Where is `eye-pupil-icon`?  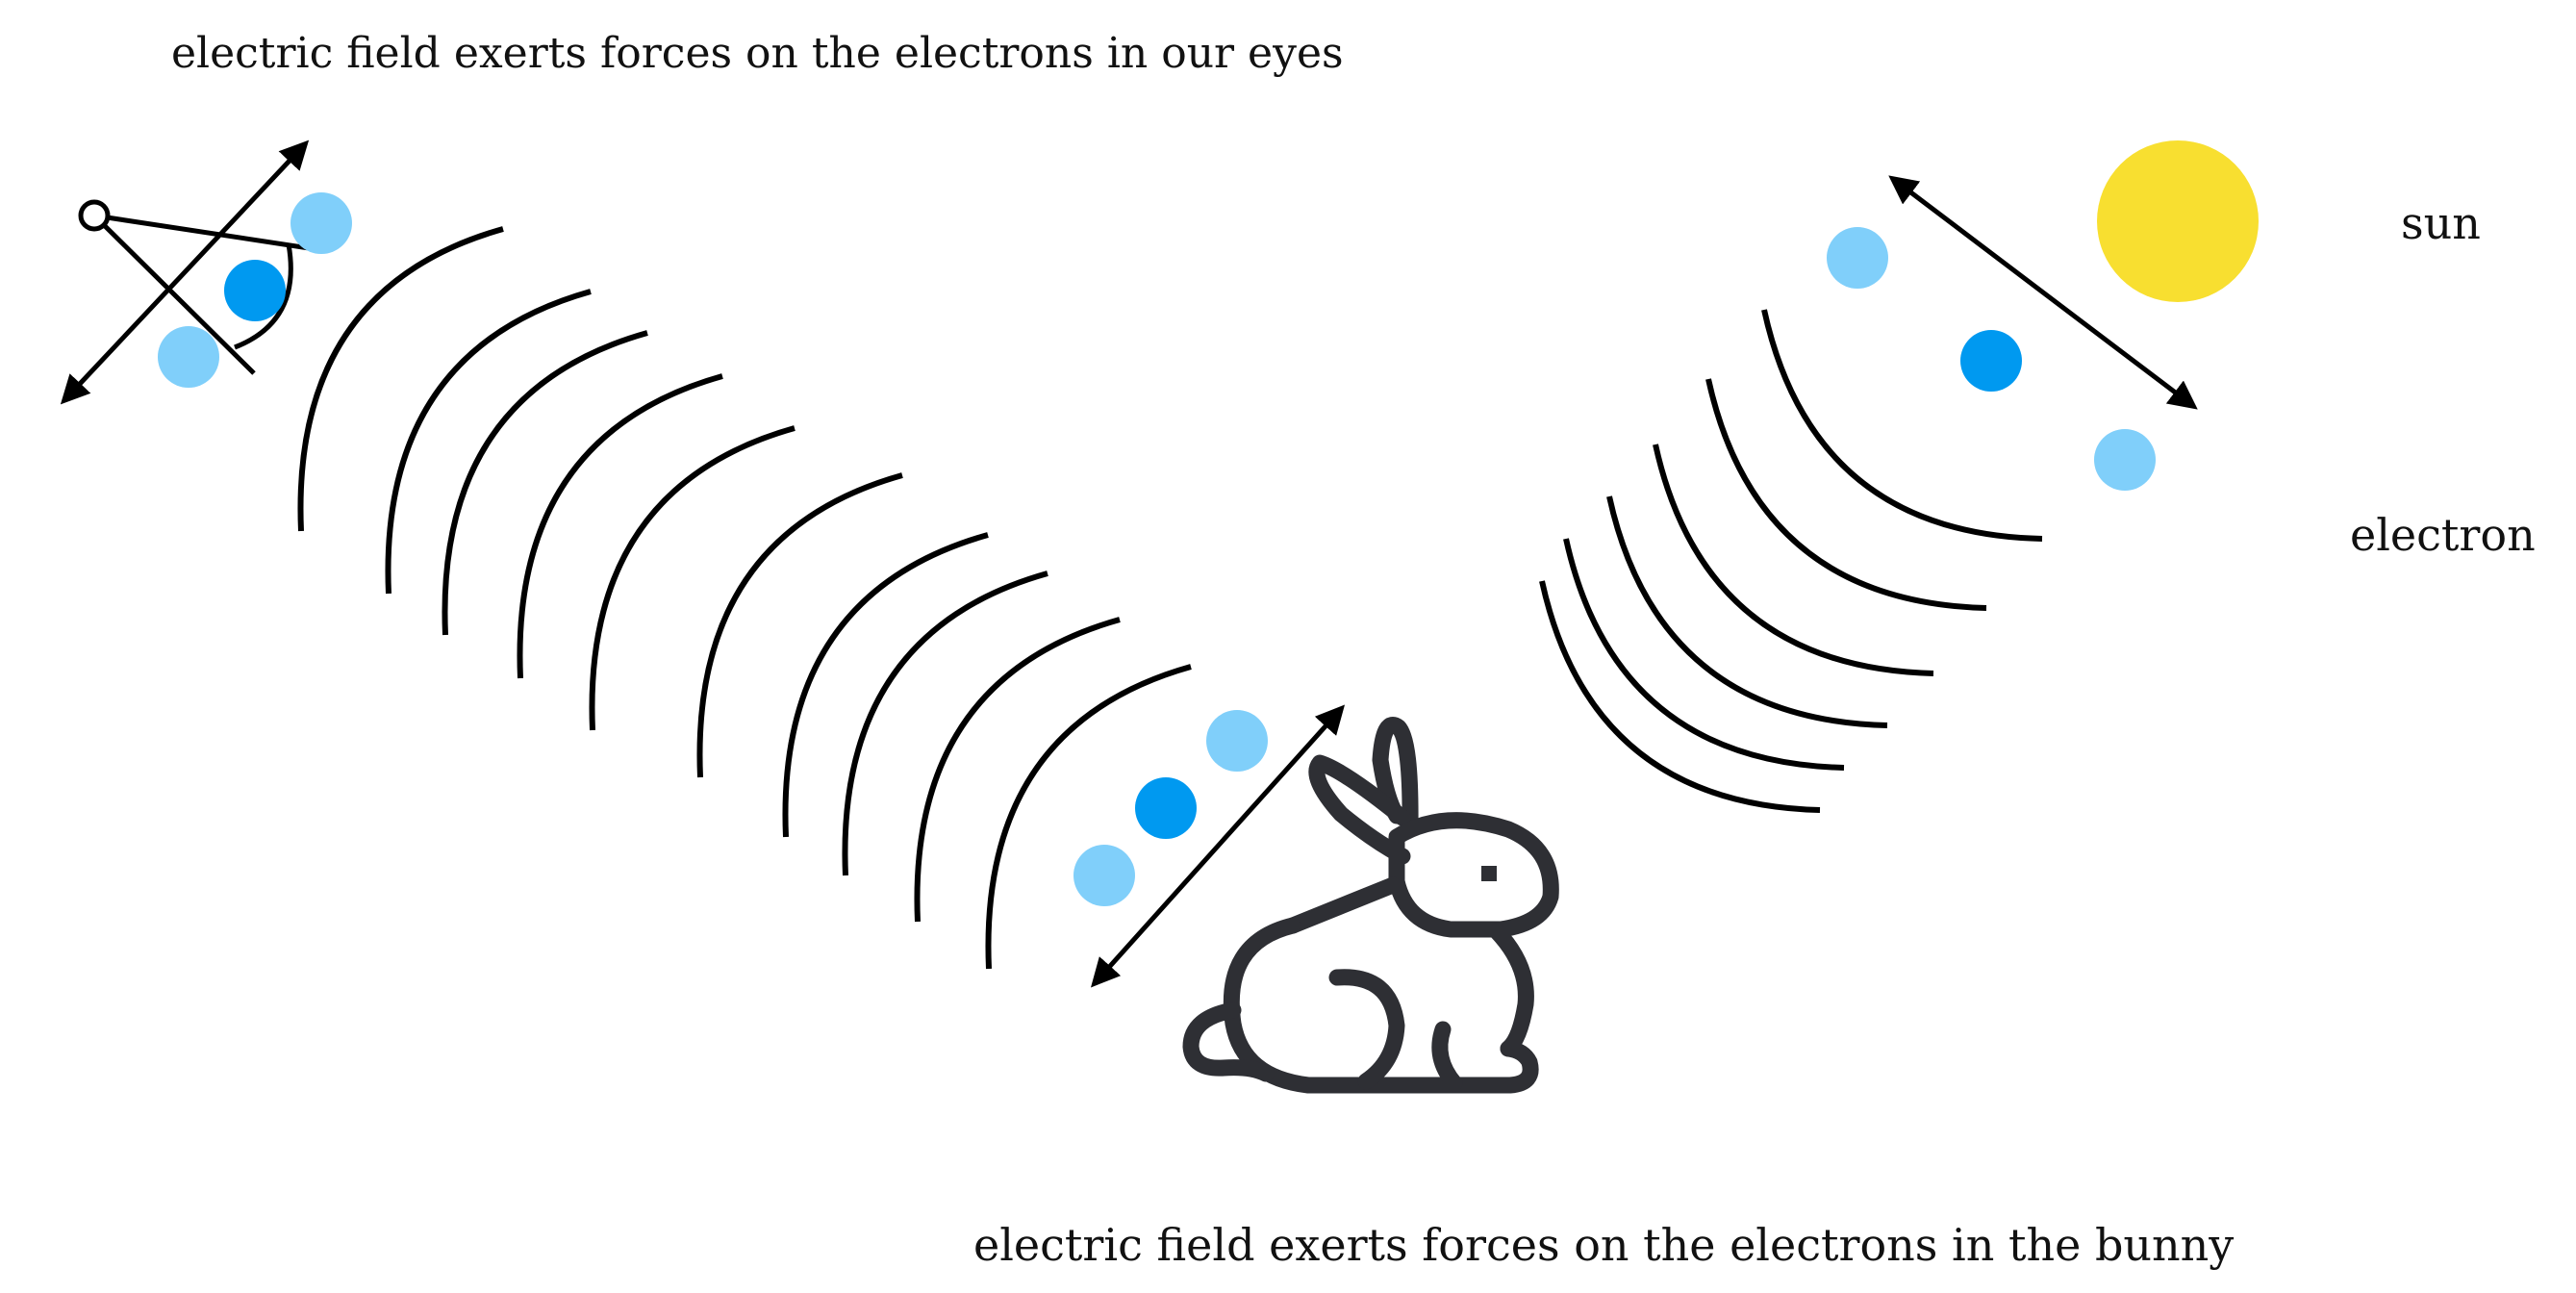
eye-pupil-icon is located at coordinates (94, 215).